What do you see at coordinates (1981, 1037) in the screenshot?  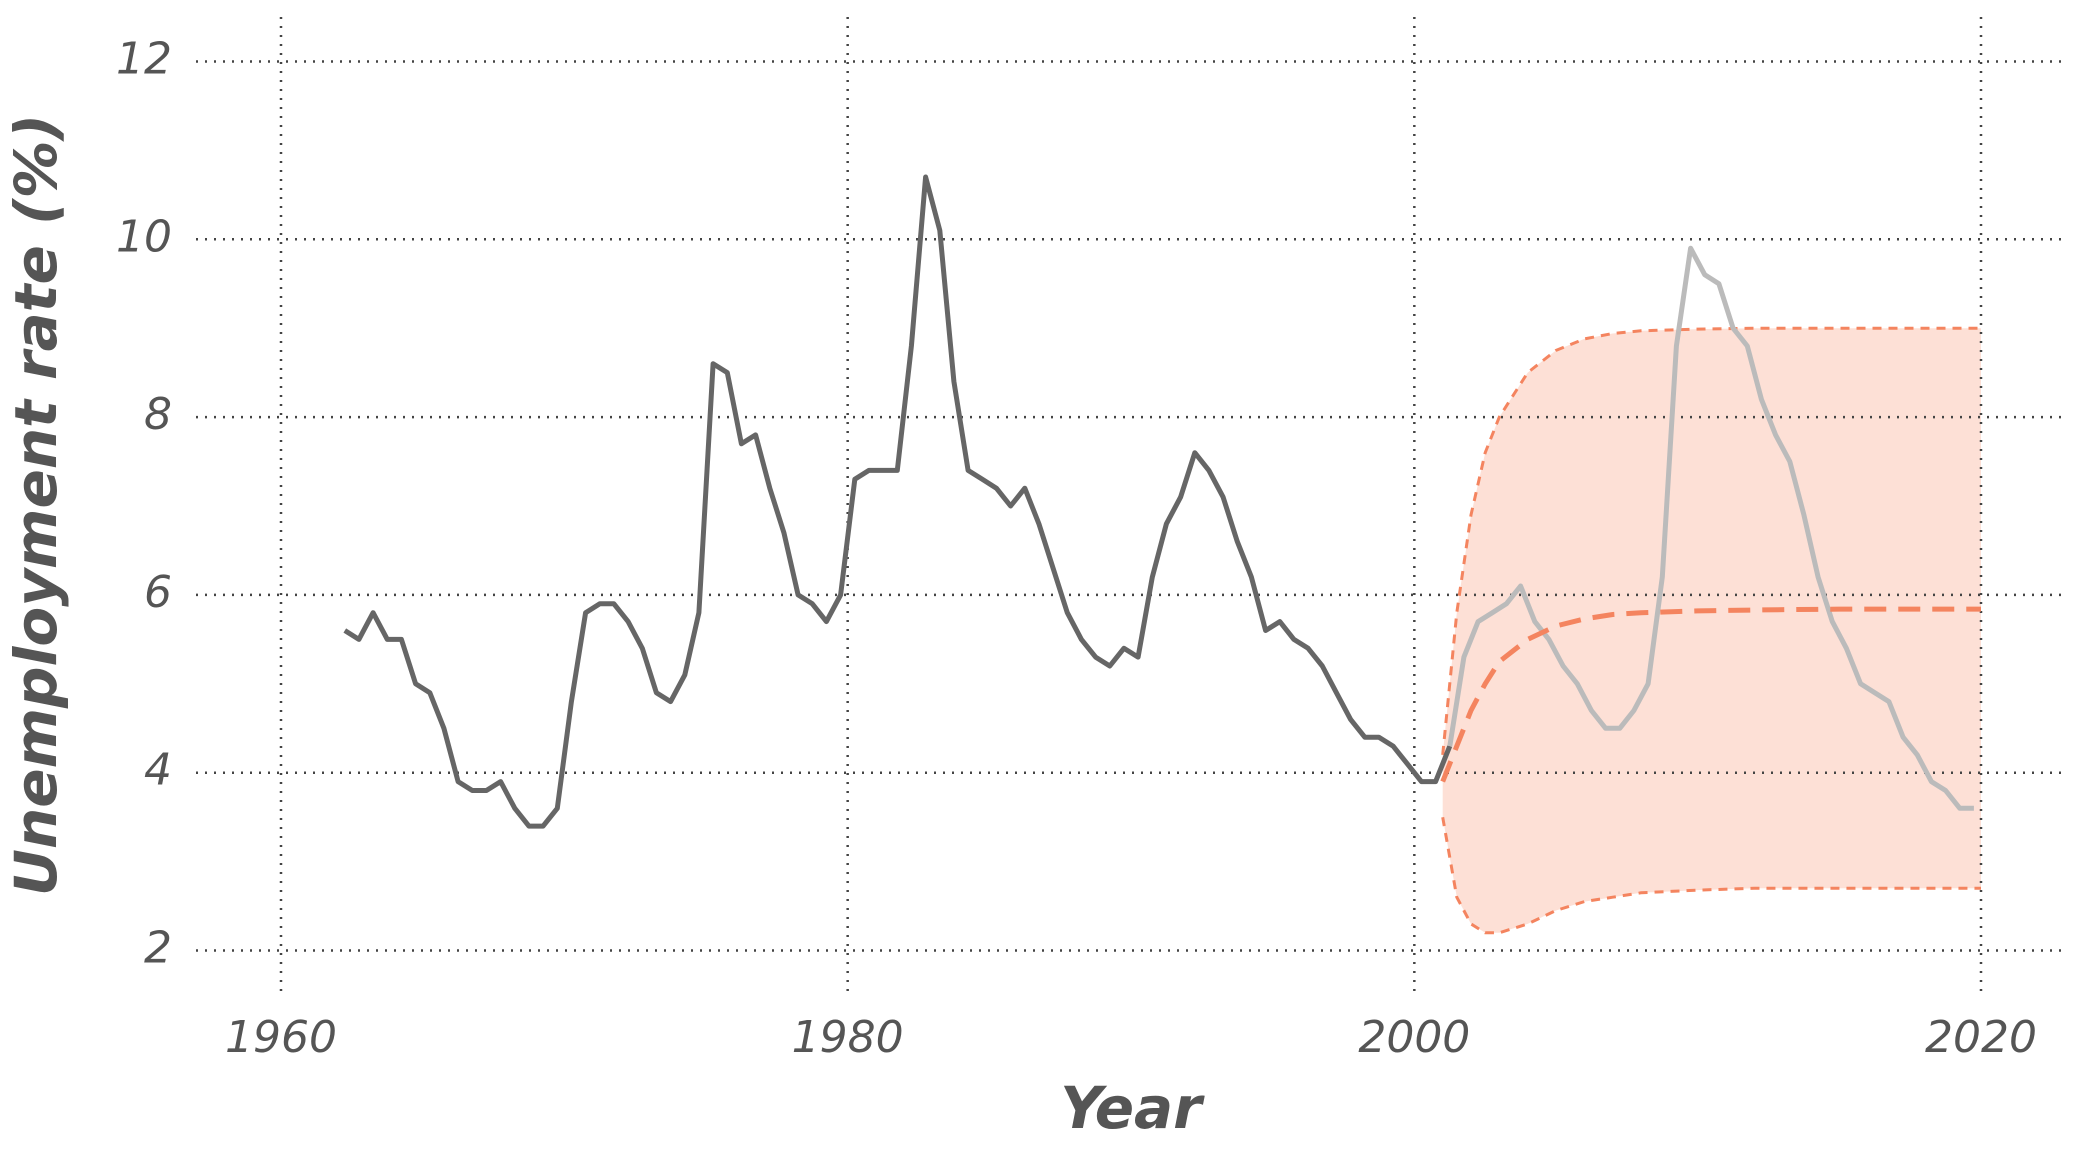 I see `x-tick-label: 2020` at bounding box center [1981, 1037].